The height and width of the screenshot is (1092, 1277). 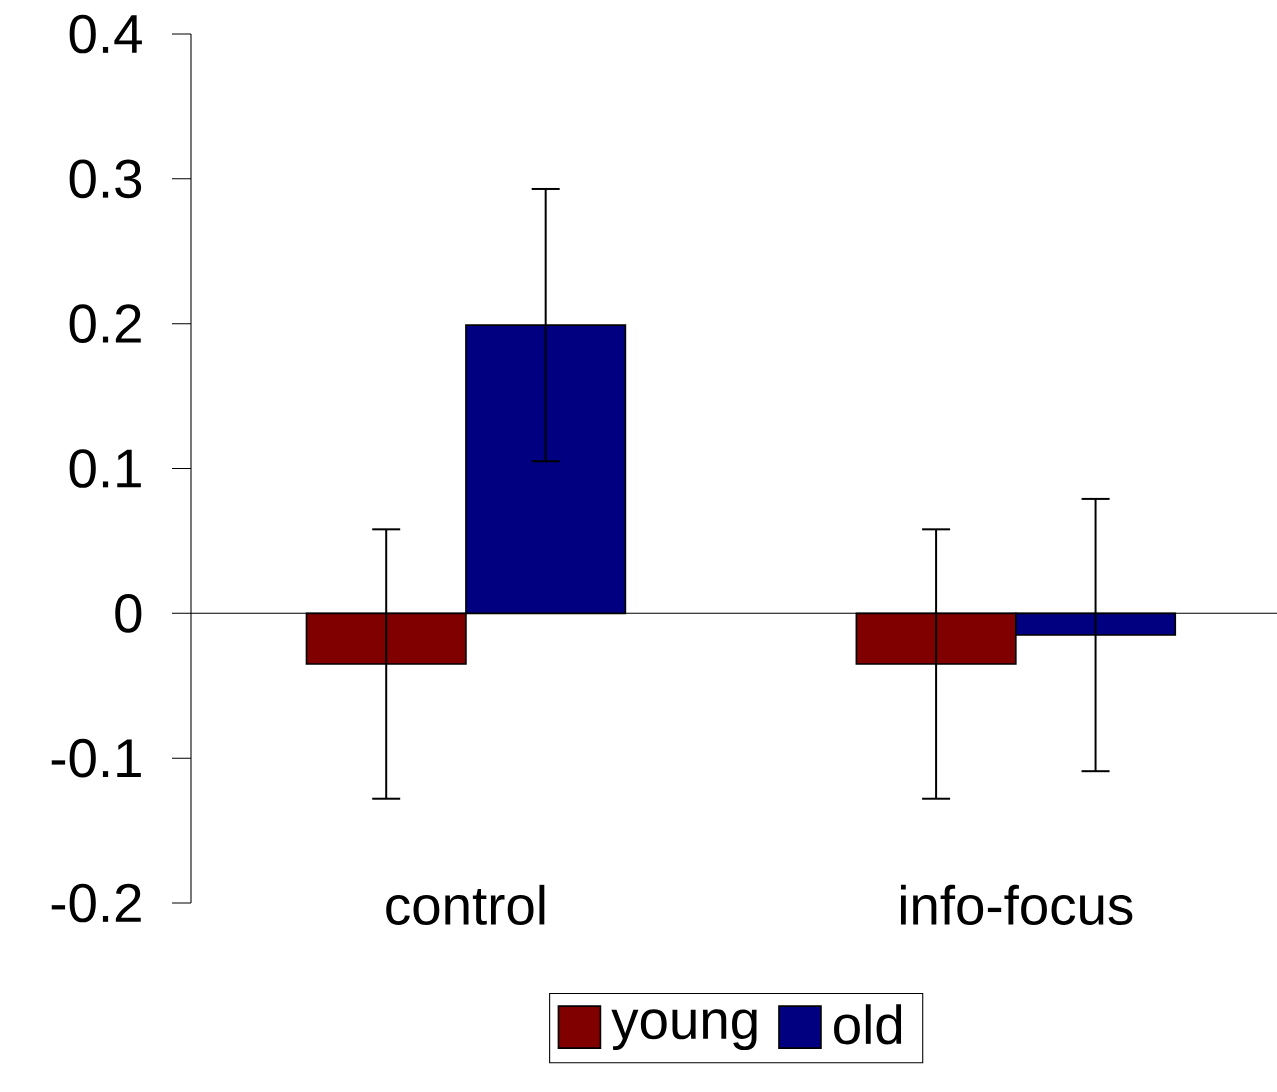 What do you see at coordinates (96, 903) in the screenshot?
I see `y-tick-label: -0.2` at bounding box center [96, 903].